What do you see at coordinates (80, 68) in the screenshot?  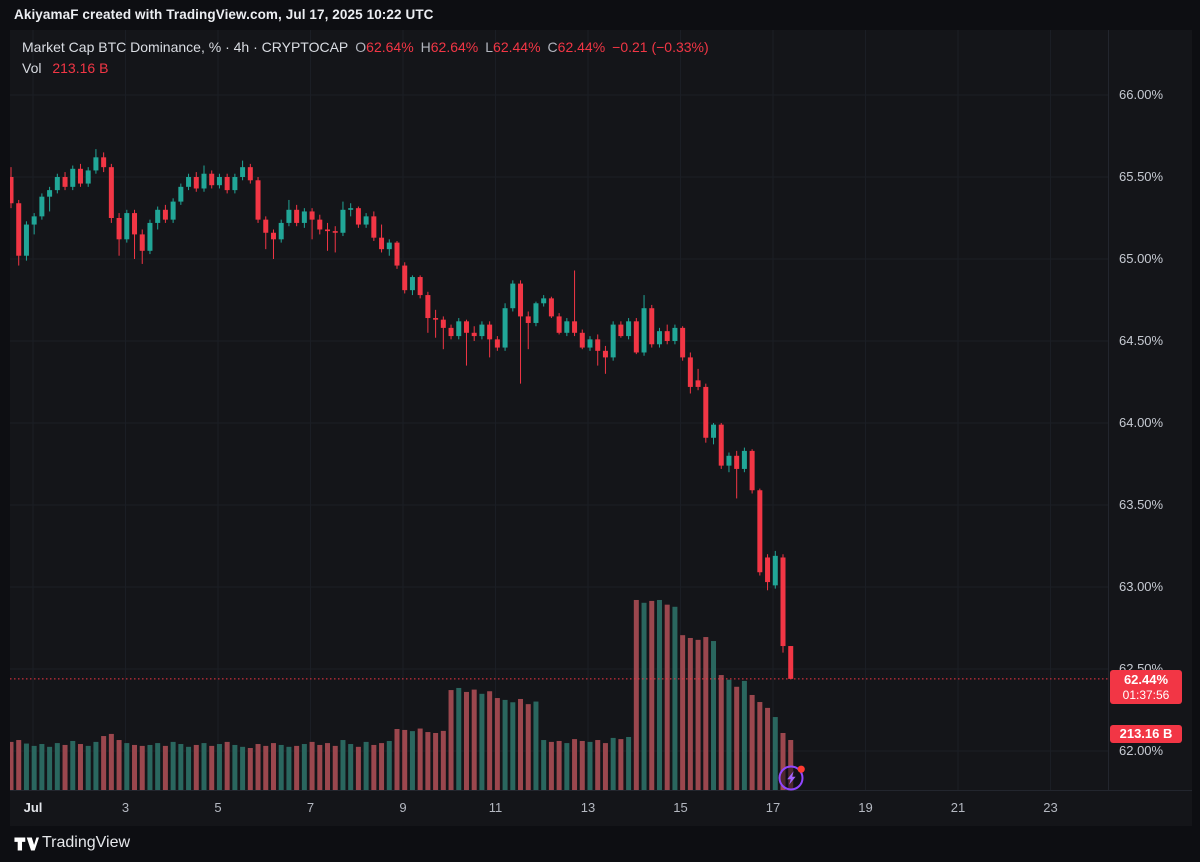 I see `volume-value: 213.16 B` at bounding box center [80, 68].